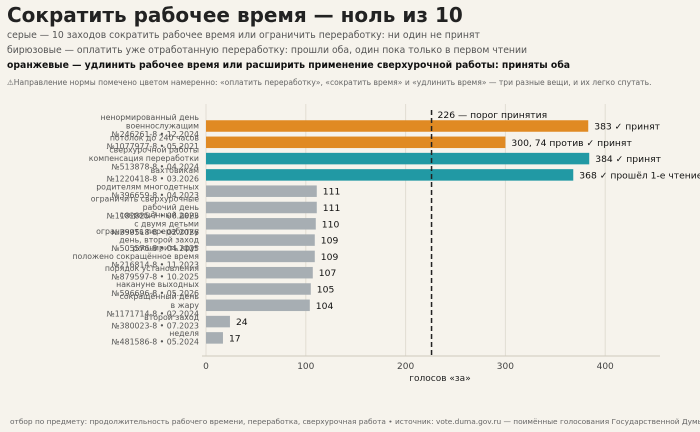  Describe the element at coordinates (326, 290) in the screenshot. I see `bar-value-label: 105` at that location.